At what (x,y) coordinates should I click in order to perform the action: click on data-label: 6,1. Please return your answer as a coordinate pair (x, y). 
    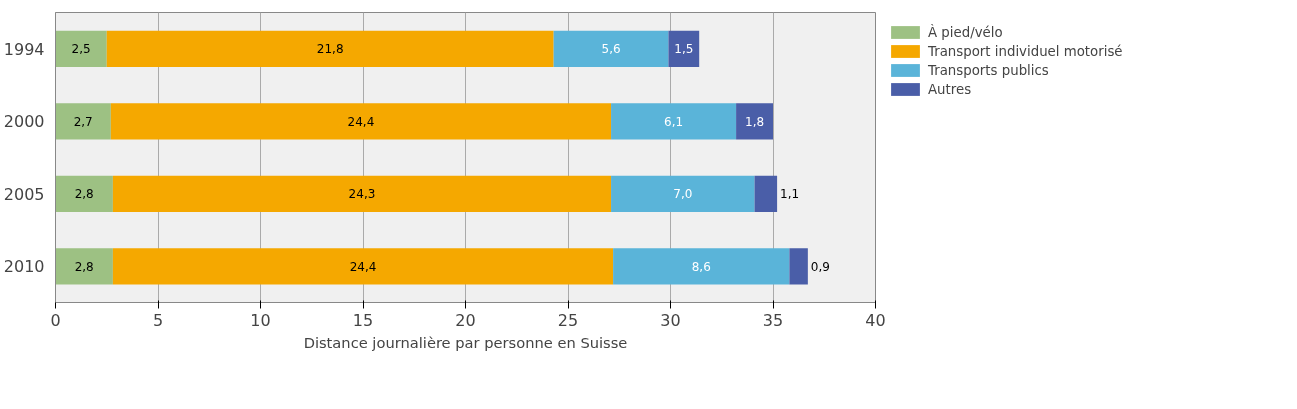
    Looking at the image, I should click on (674, 121).